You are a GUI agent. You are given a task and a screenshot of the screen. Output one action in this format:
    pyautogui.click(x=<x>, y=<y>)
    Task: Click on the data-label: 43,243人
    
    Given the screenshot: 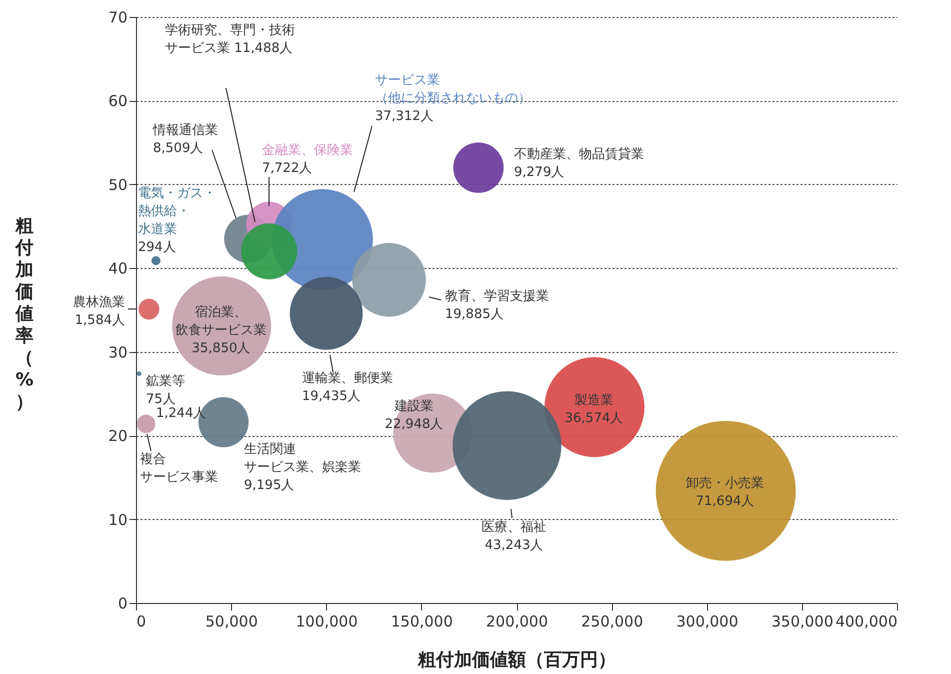 What is the action you would take?
    pyautogui.click(x=514, y=545)
    